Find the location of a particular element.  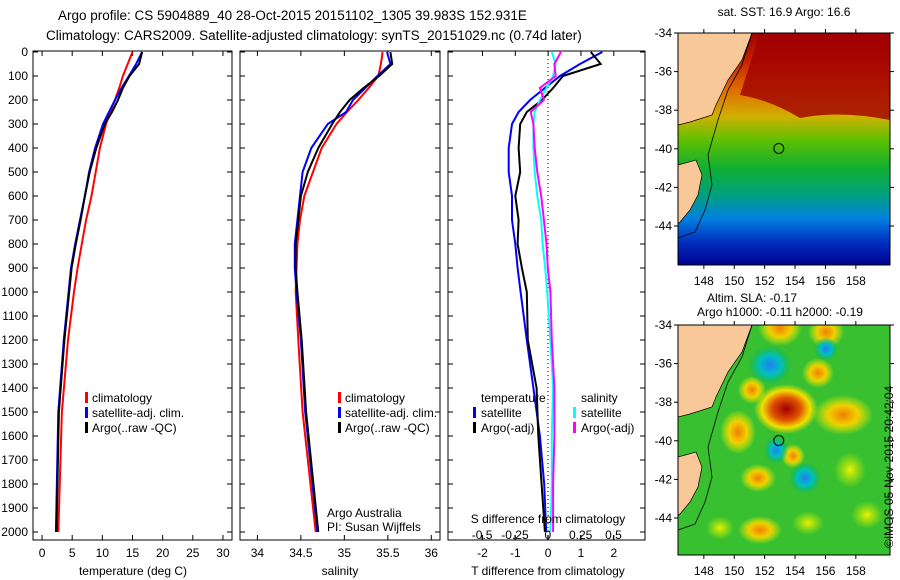

depth-tick-label: 300 is located at coordinates (18, 124).